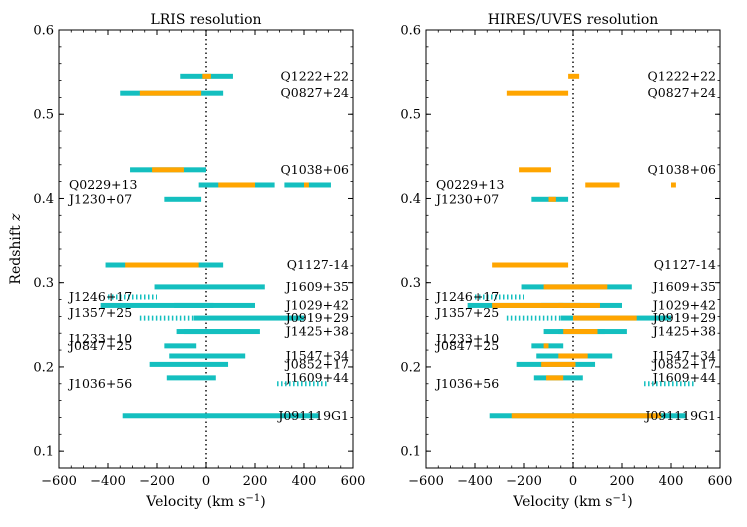  What do you see at coordinates (205, 20) in the screenshot?
I see `chart-title: LRIS resolution` at bounding box center [205, 20].